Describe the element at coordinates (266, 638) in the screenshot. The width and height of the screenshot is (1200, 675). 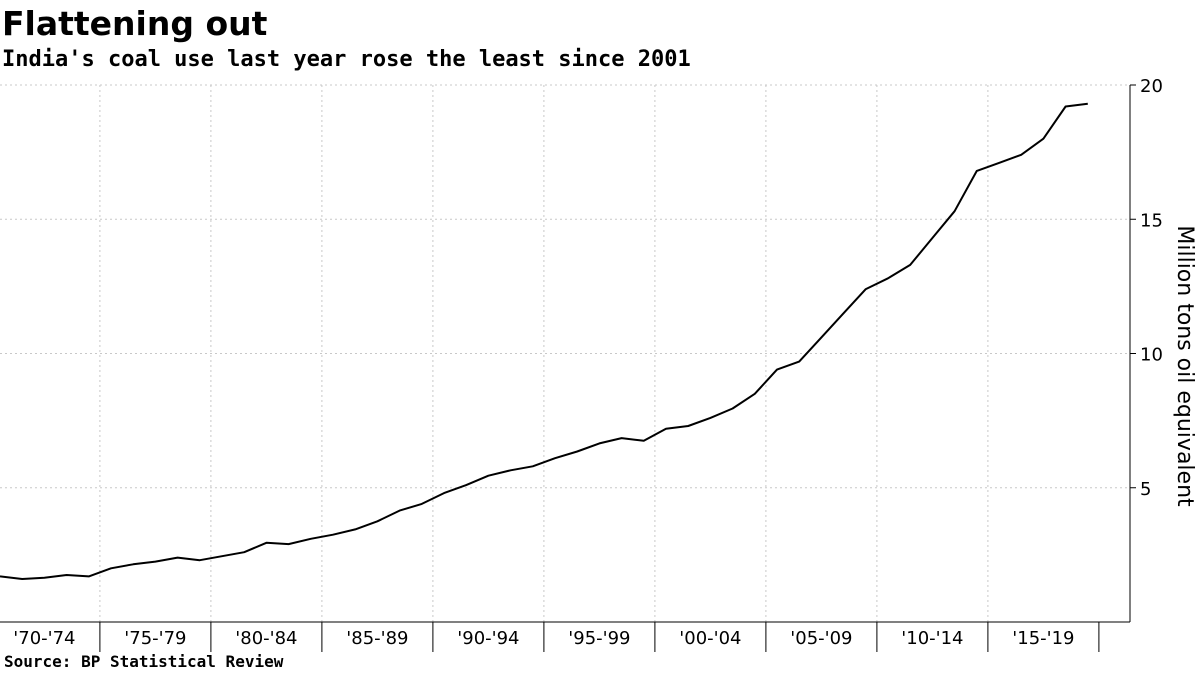
I see `x-tick-label: '80-'84` at that location.